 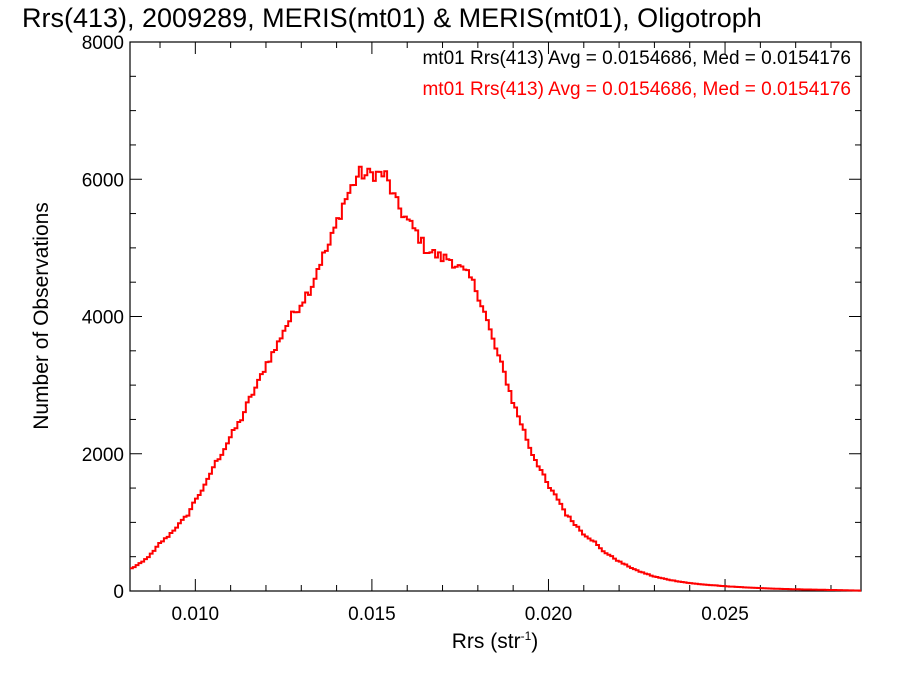 I want to click on x-axis-label: Rrs (str-1), so click(x=495, y=641).